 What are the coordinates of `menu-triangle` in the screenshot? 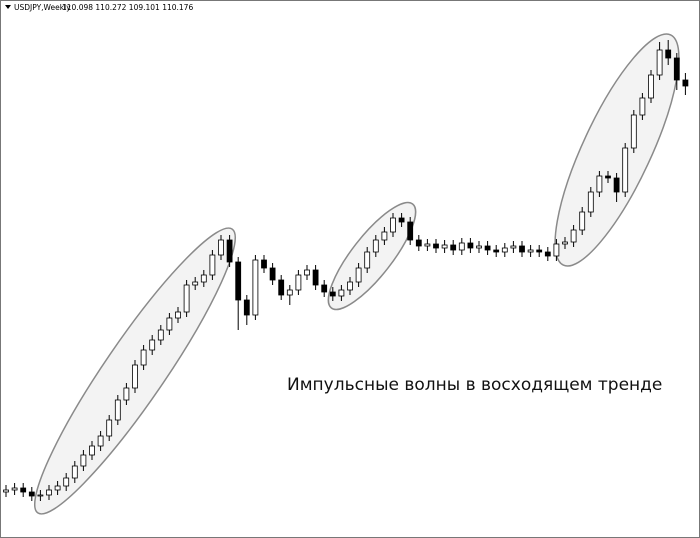 It's located at (8, 7).